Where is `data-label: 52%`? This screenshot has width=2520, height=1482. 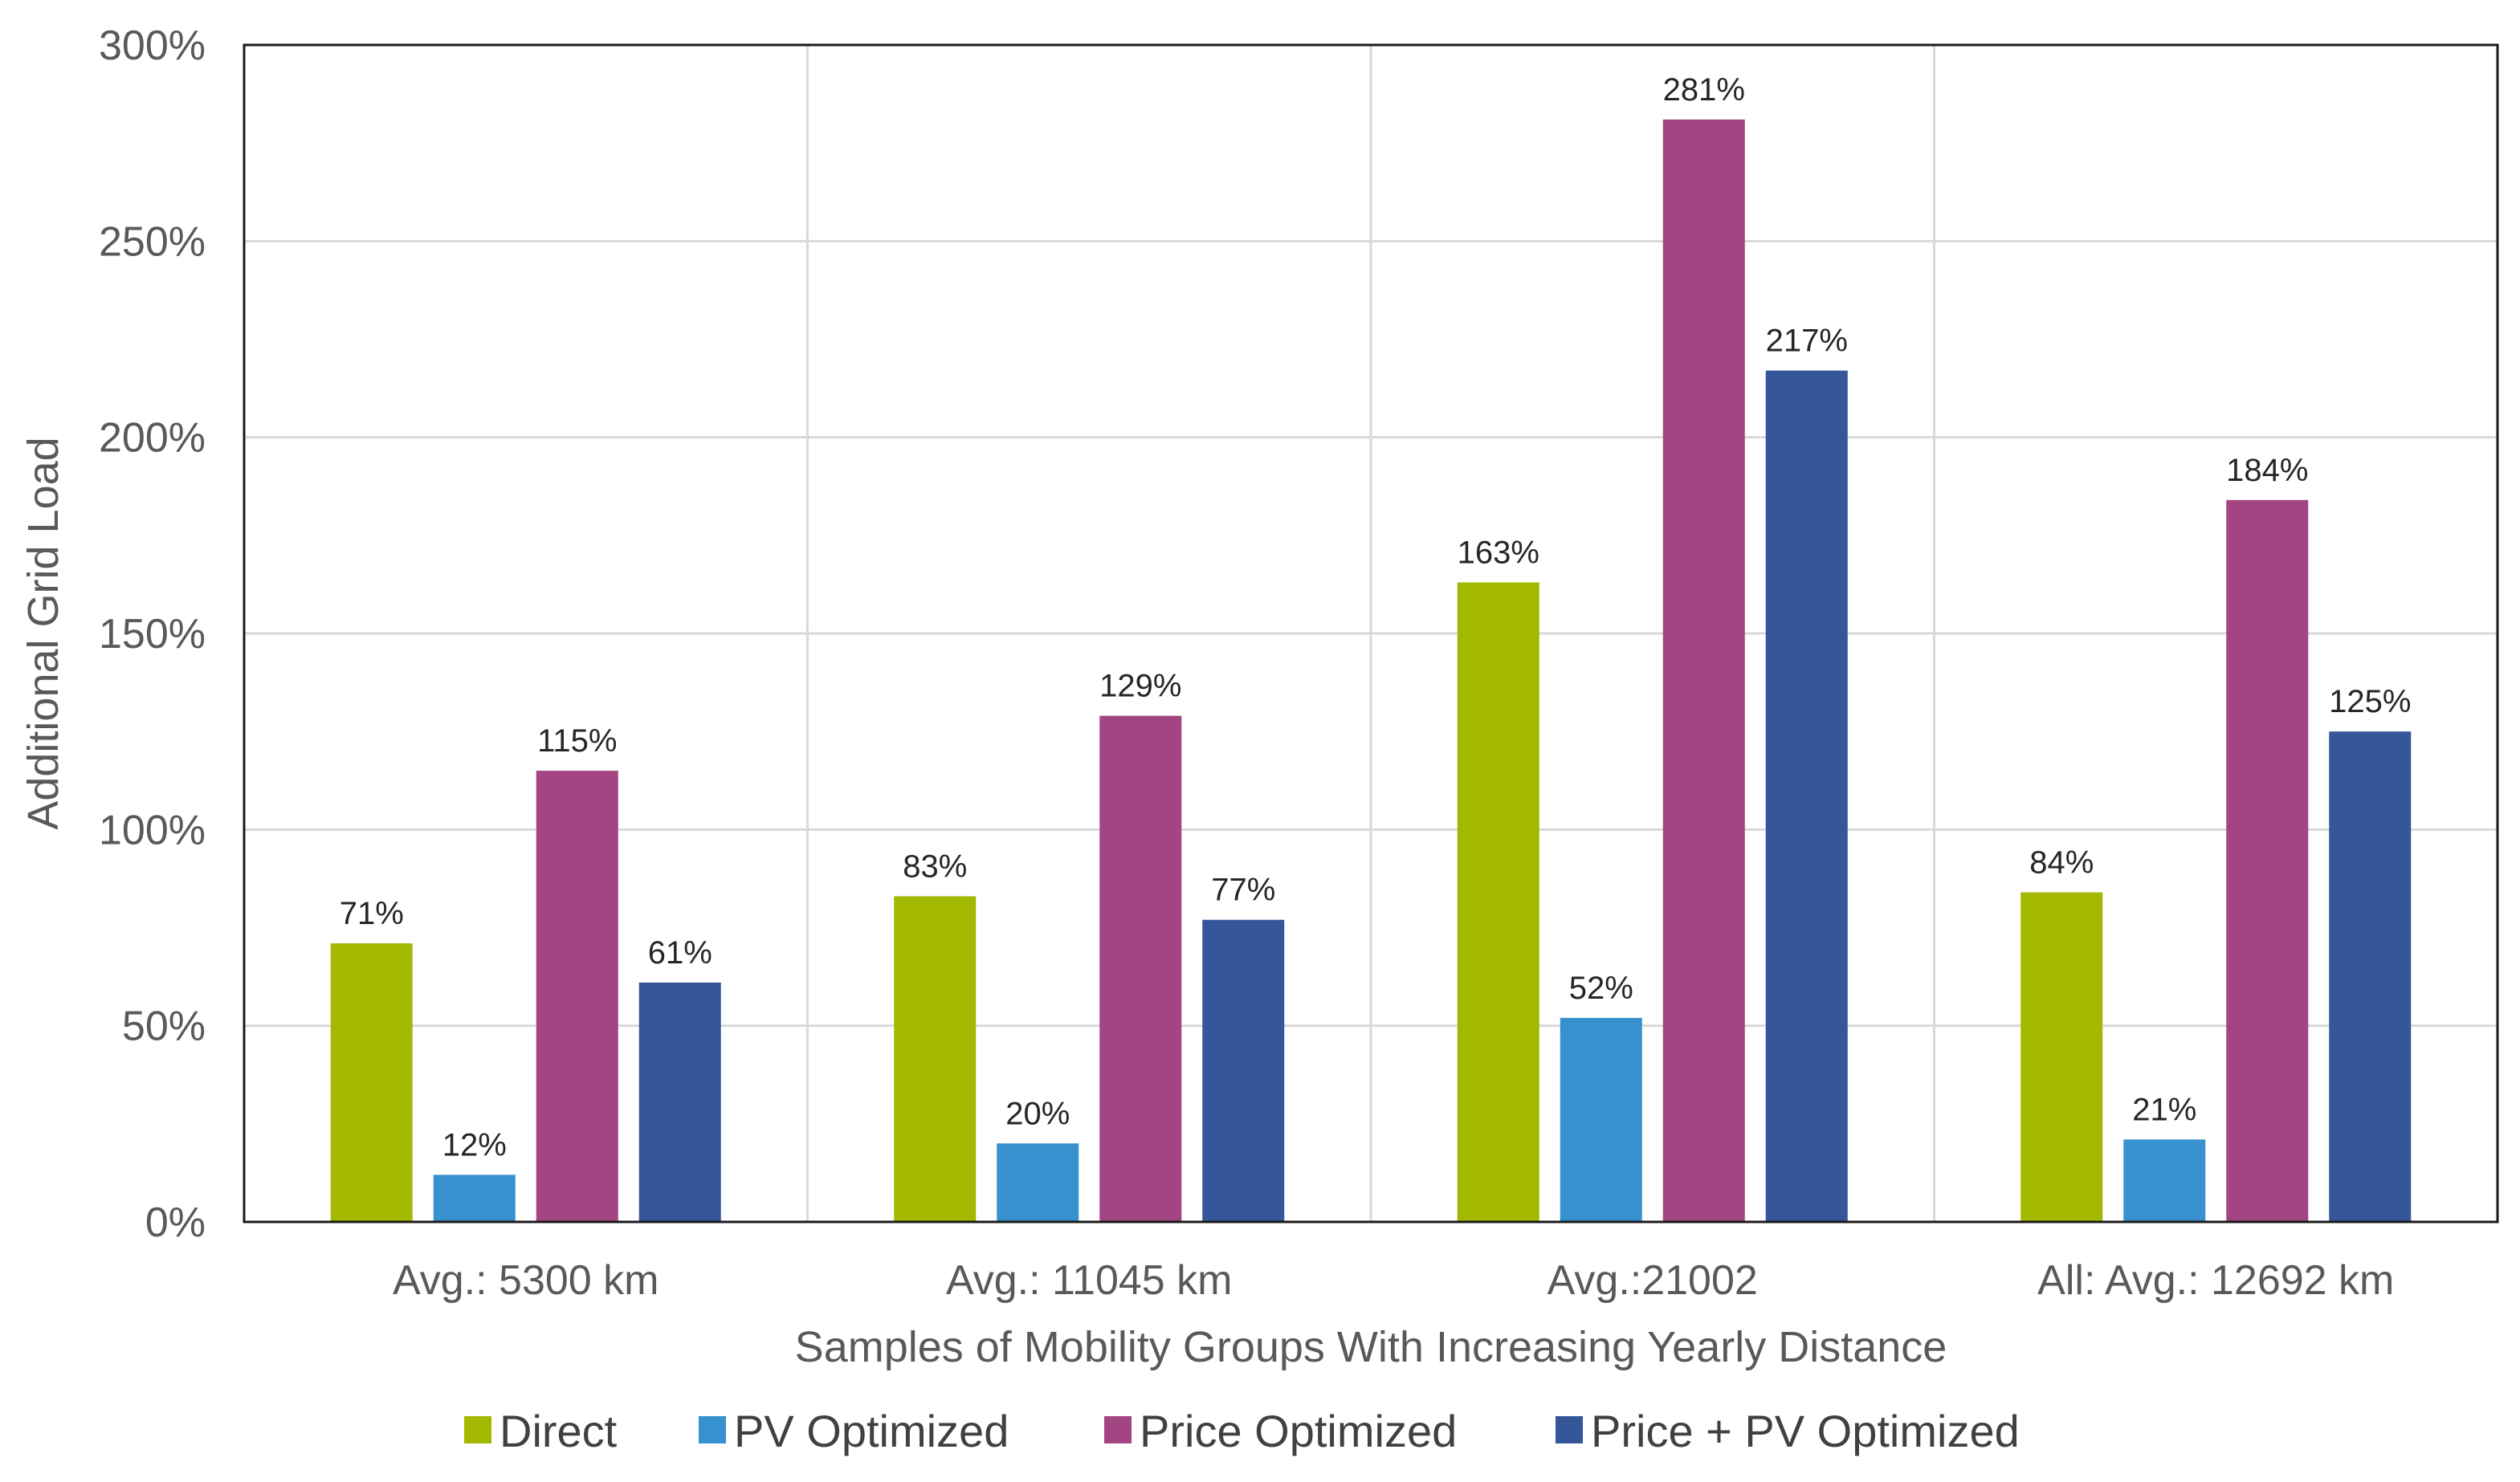
data-label: 52% is located at coordinates (1601, 989).